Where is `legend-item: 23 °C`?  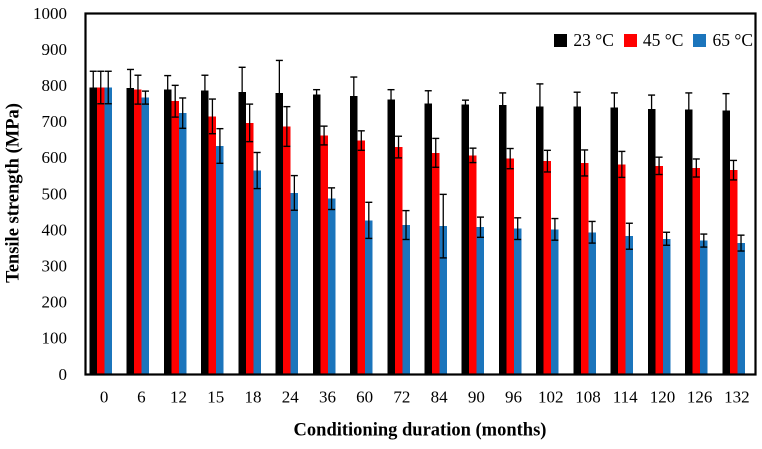
legend-item: 23 °C is located at coordinates (584, 40).